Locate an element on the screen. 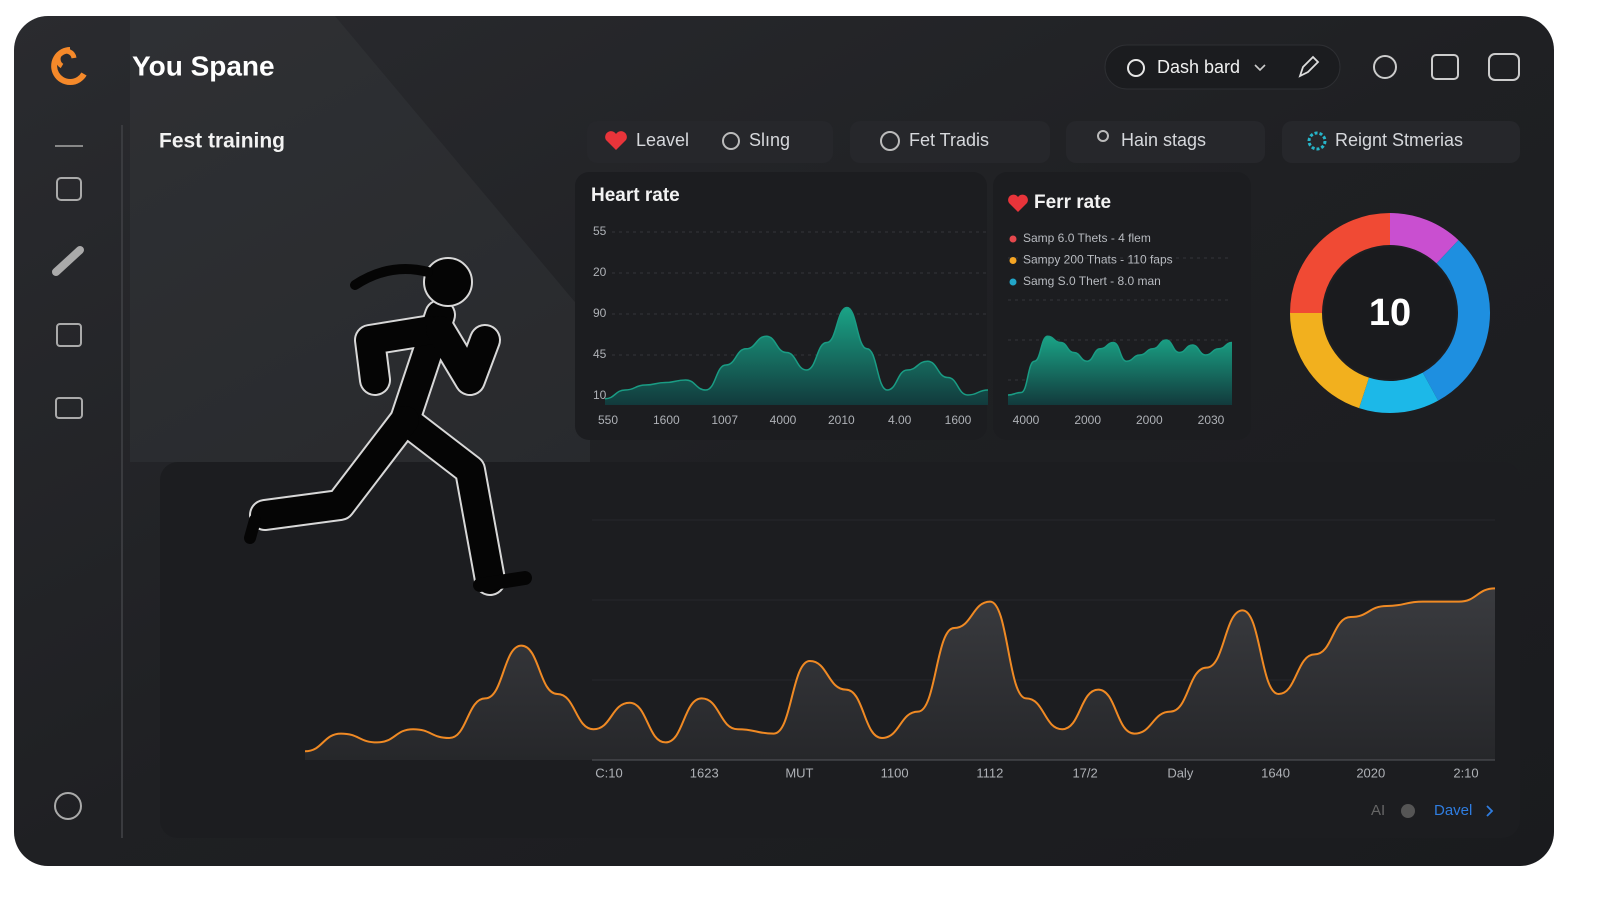  dashboard-select is located at coordinates (1222, 67).